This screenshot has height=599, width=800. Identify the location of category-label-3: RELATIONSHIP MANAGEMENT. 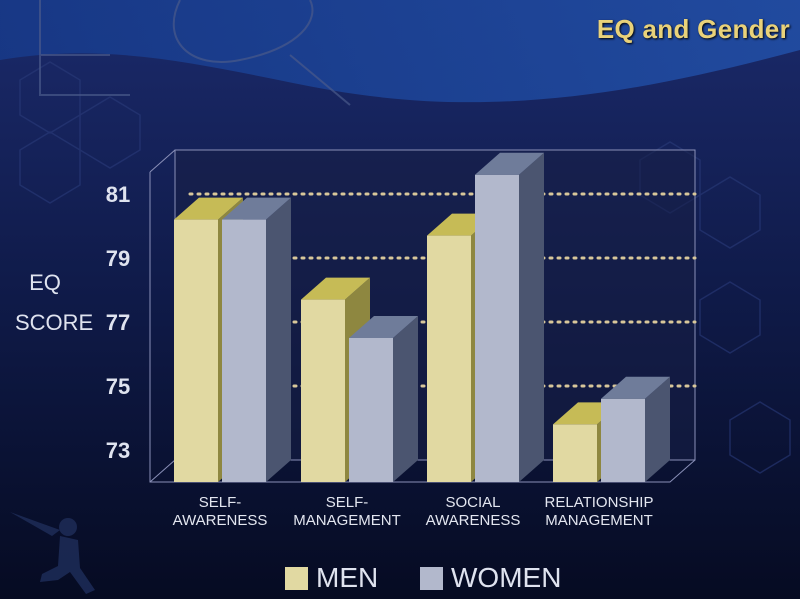
(599, 512).